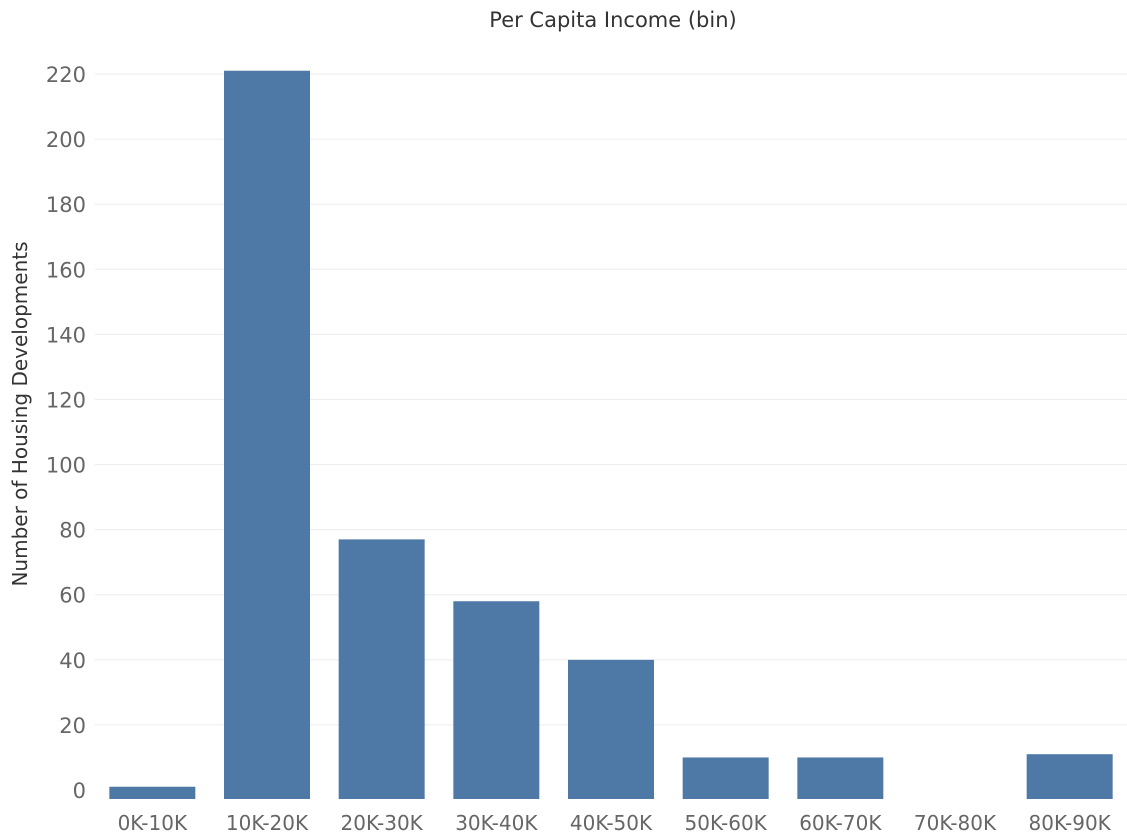 The image size is (1127, 840). I want to click on y-tick-label: 180, so click(66, 205).